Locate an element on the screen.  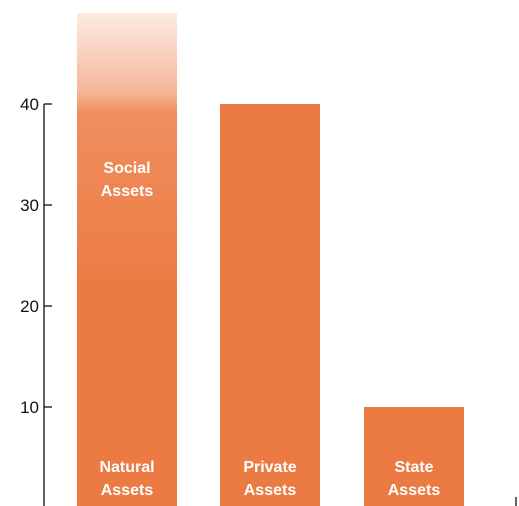
bar-1-label-2-line-1: Social is located at coordinates (126, 168).